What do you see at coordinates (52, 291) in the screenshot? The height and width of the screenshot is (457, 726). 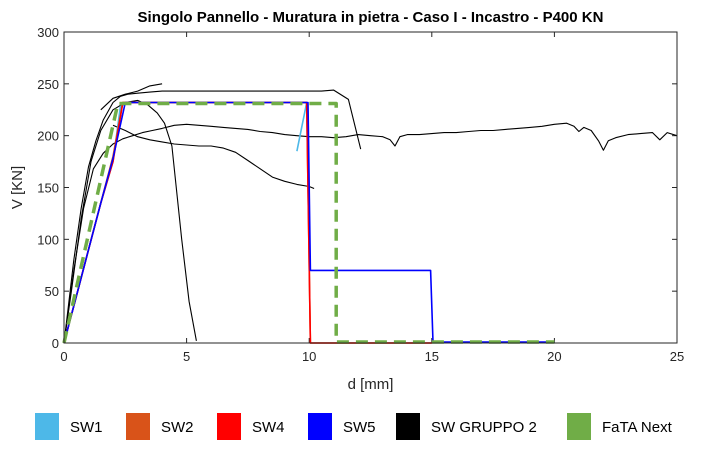 I see `y-tick-label: 50` at bounding box center [52, 291].